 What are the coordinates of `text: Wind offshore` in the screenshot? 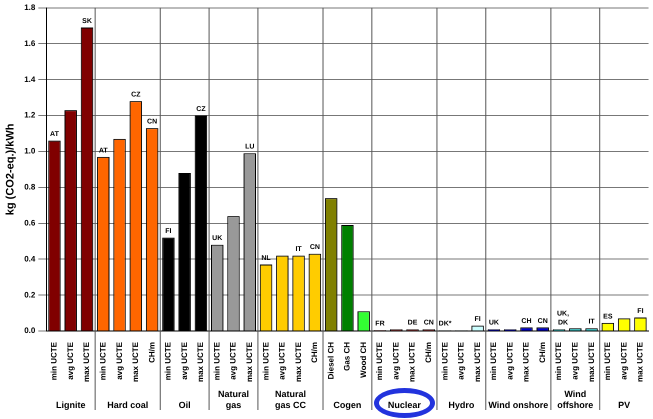 It's located at (575, 399).